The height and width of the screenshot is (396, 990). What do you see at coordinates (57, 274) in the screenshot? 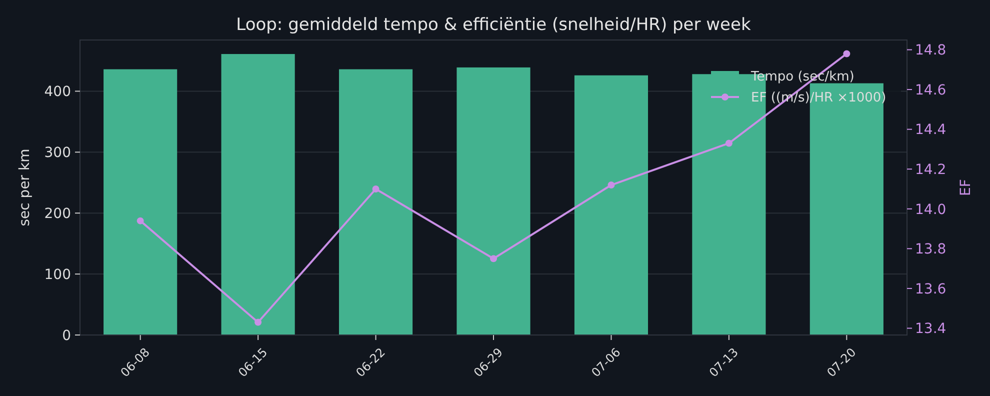
I see `y-tick-label: 100` at bounding box center [57, 274].